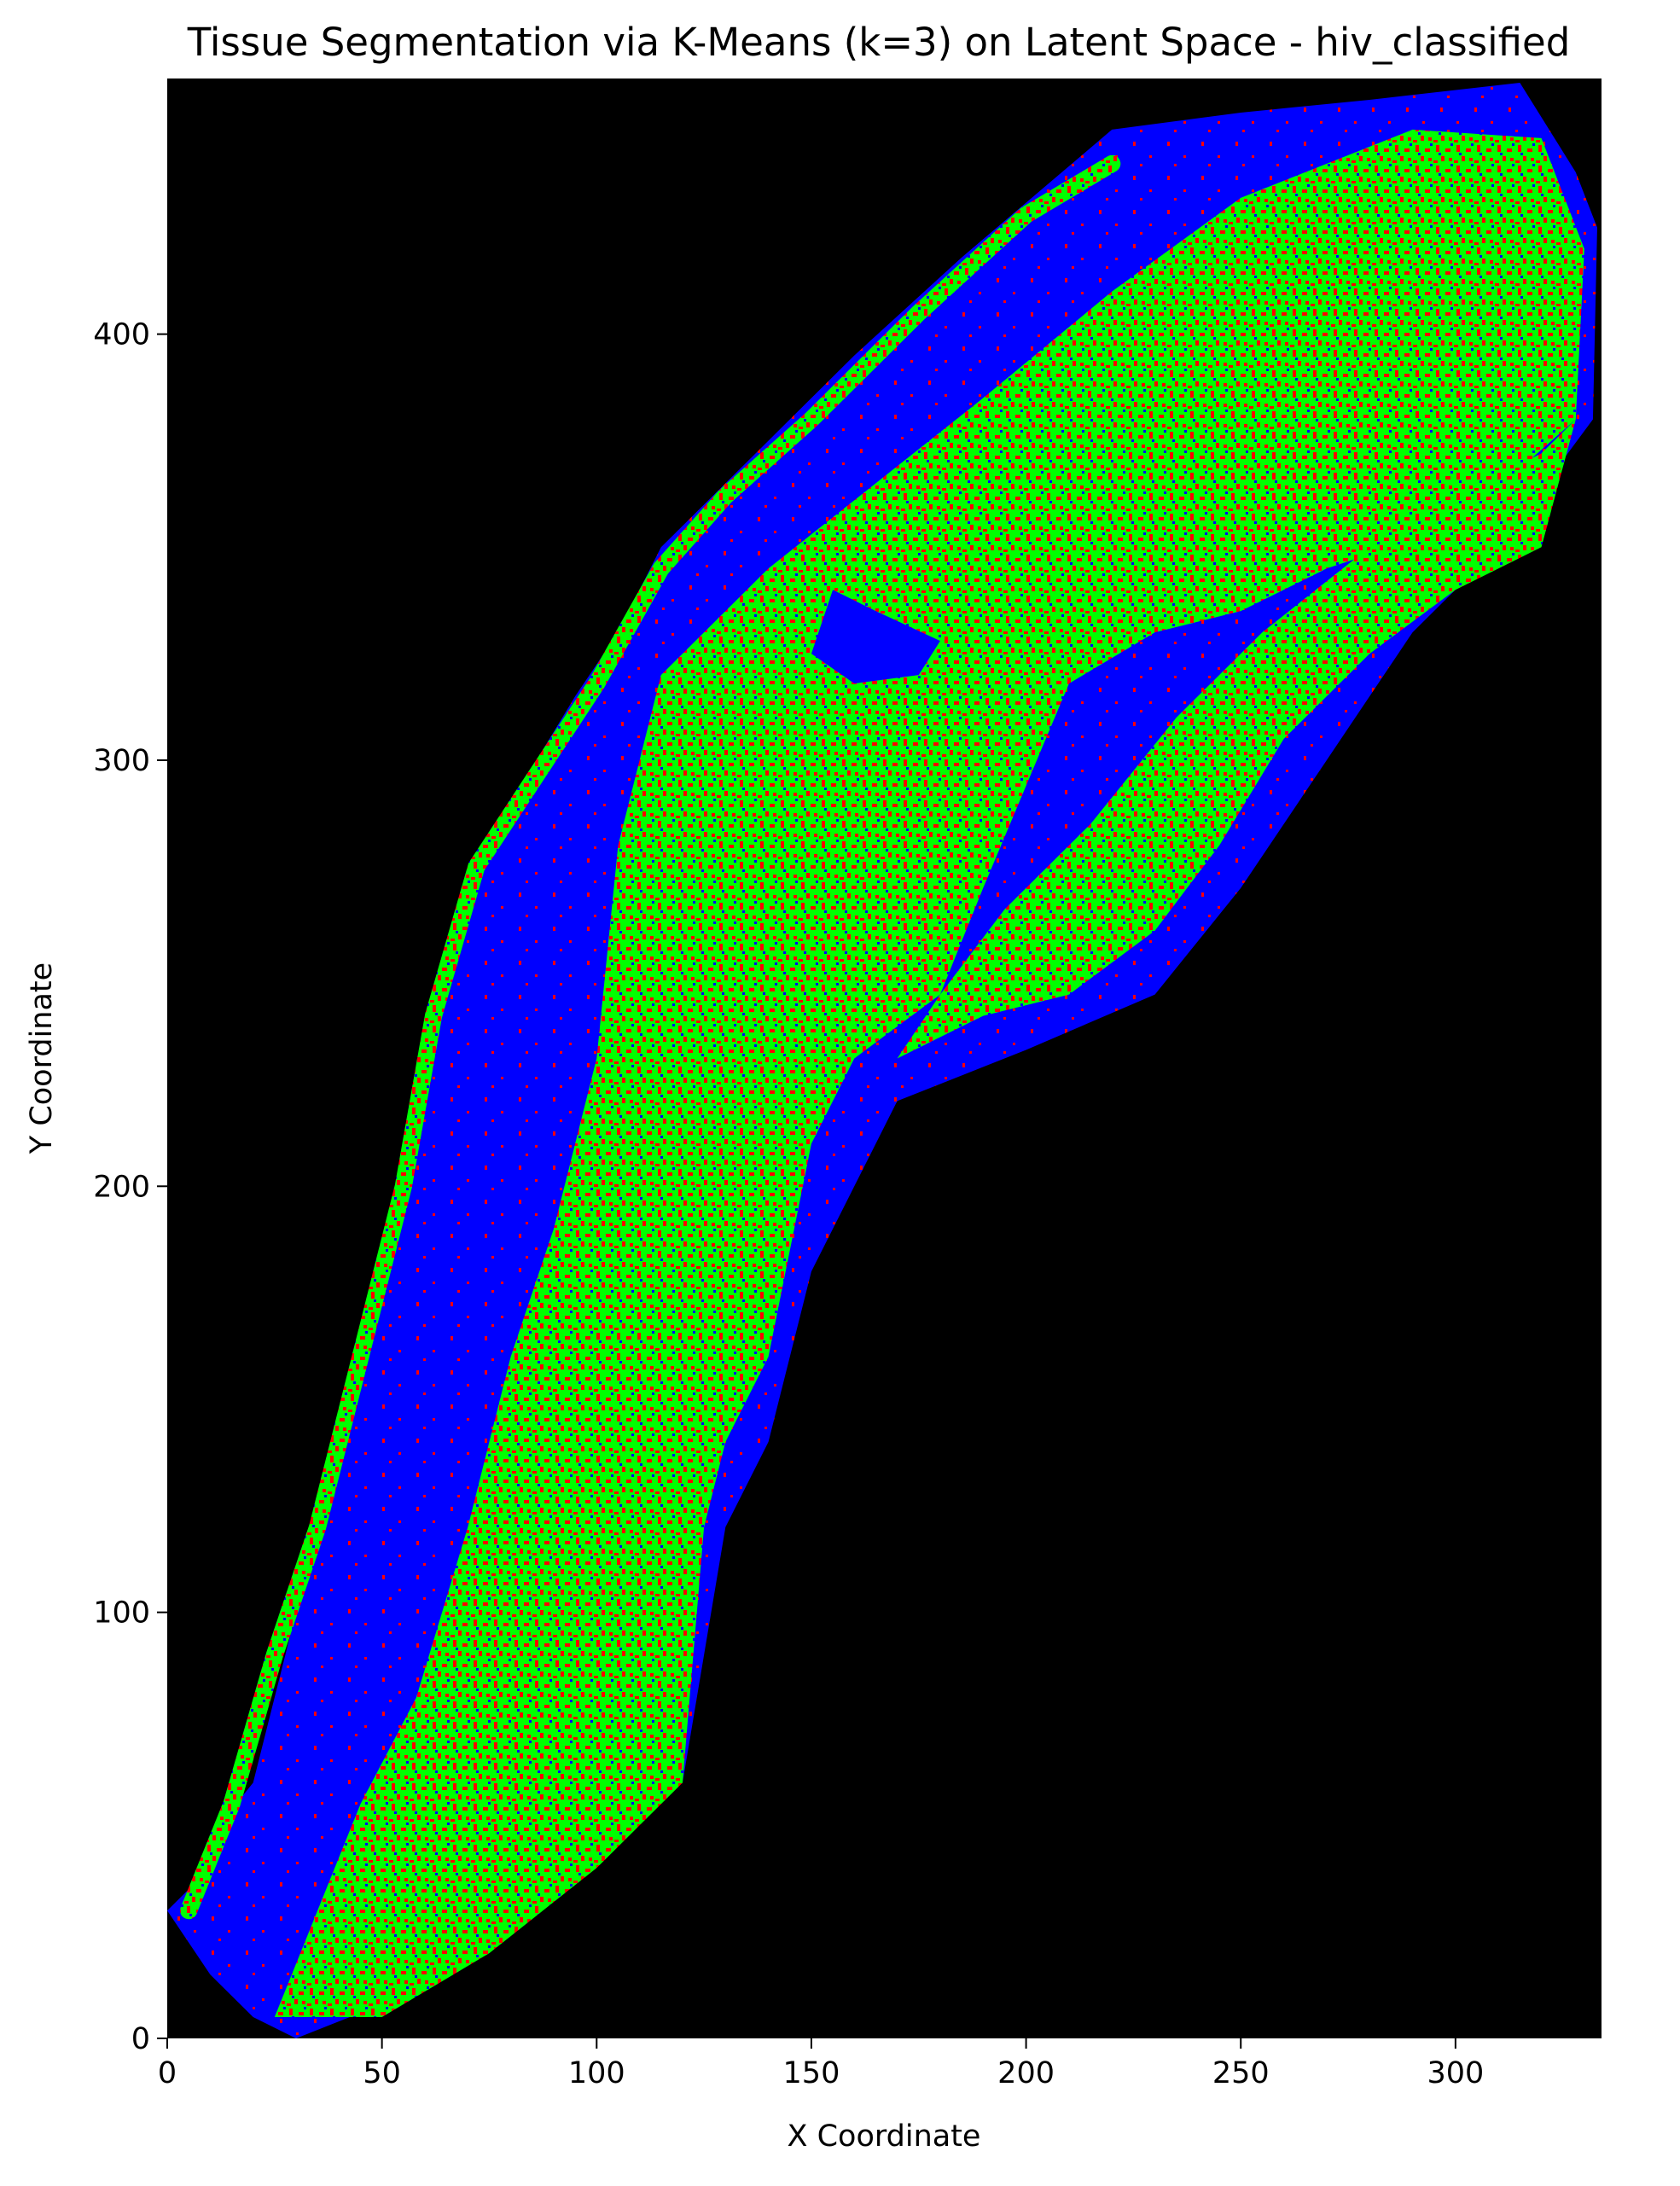 The height and width of the screenshot is (2186, 1680). I want to click on region-right-green-band, so click(1237, 739).